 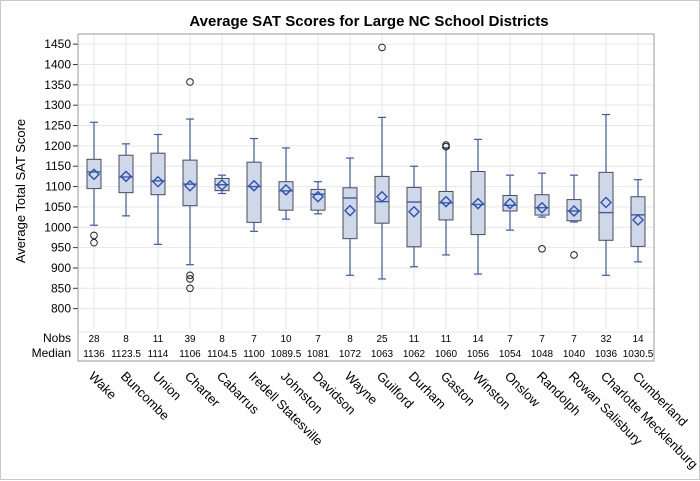 I want to click on y-tick-label: 1250, so click(x=57, y=126).